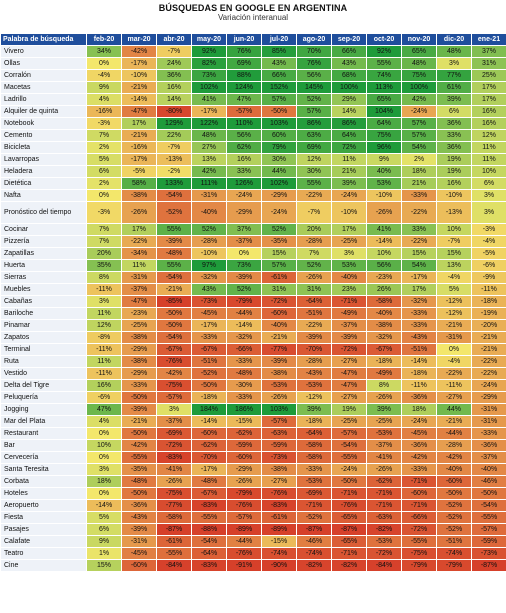 Image resolution: width=506 pixels, height=613 pixels. Describe the element at coordinates (384, 160) in the screenshot. I see `heat-cell: 9%` at that location.